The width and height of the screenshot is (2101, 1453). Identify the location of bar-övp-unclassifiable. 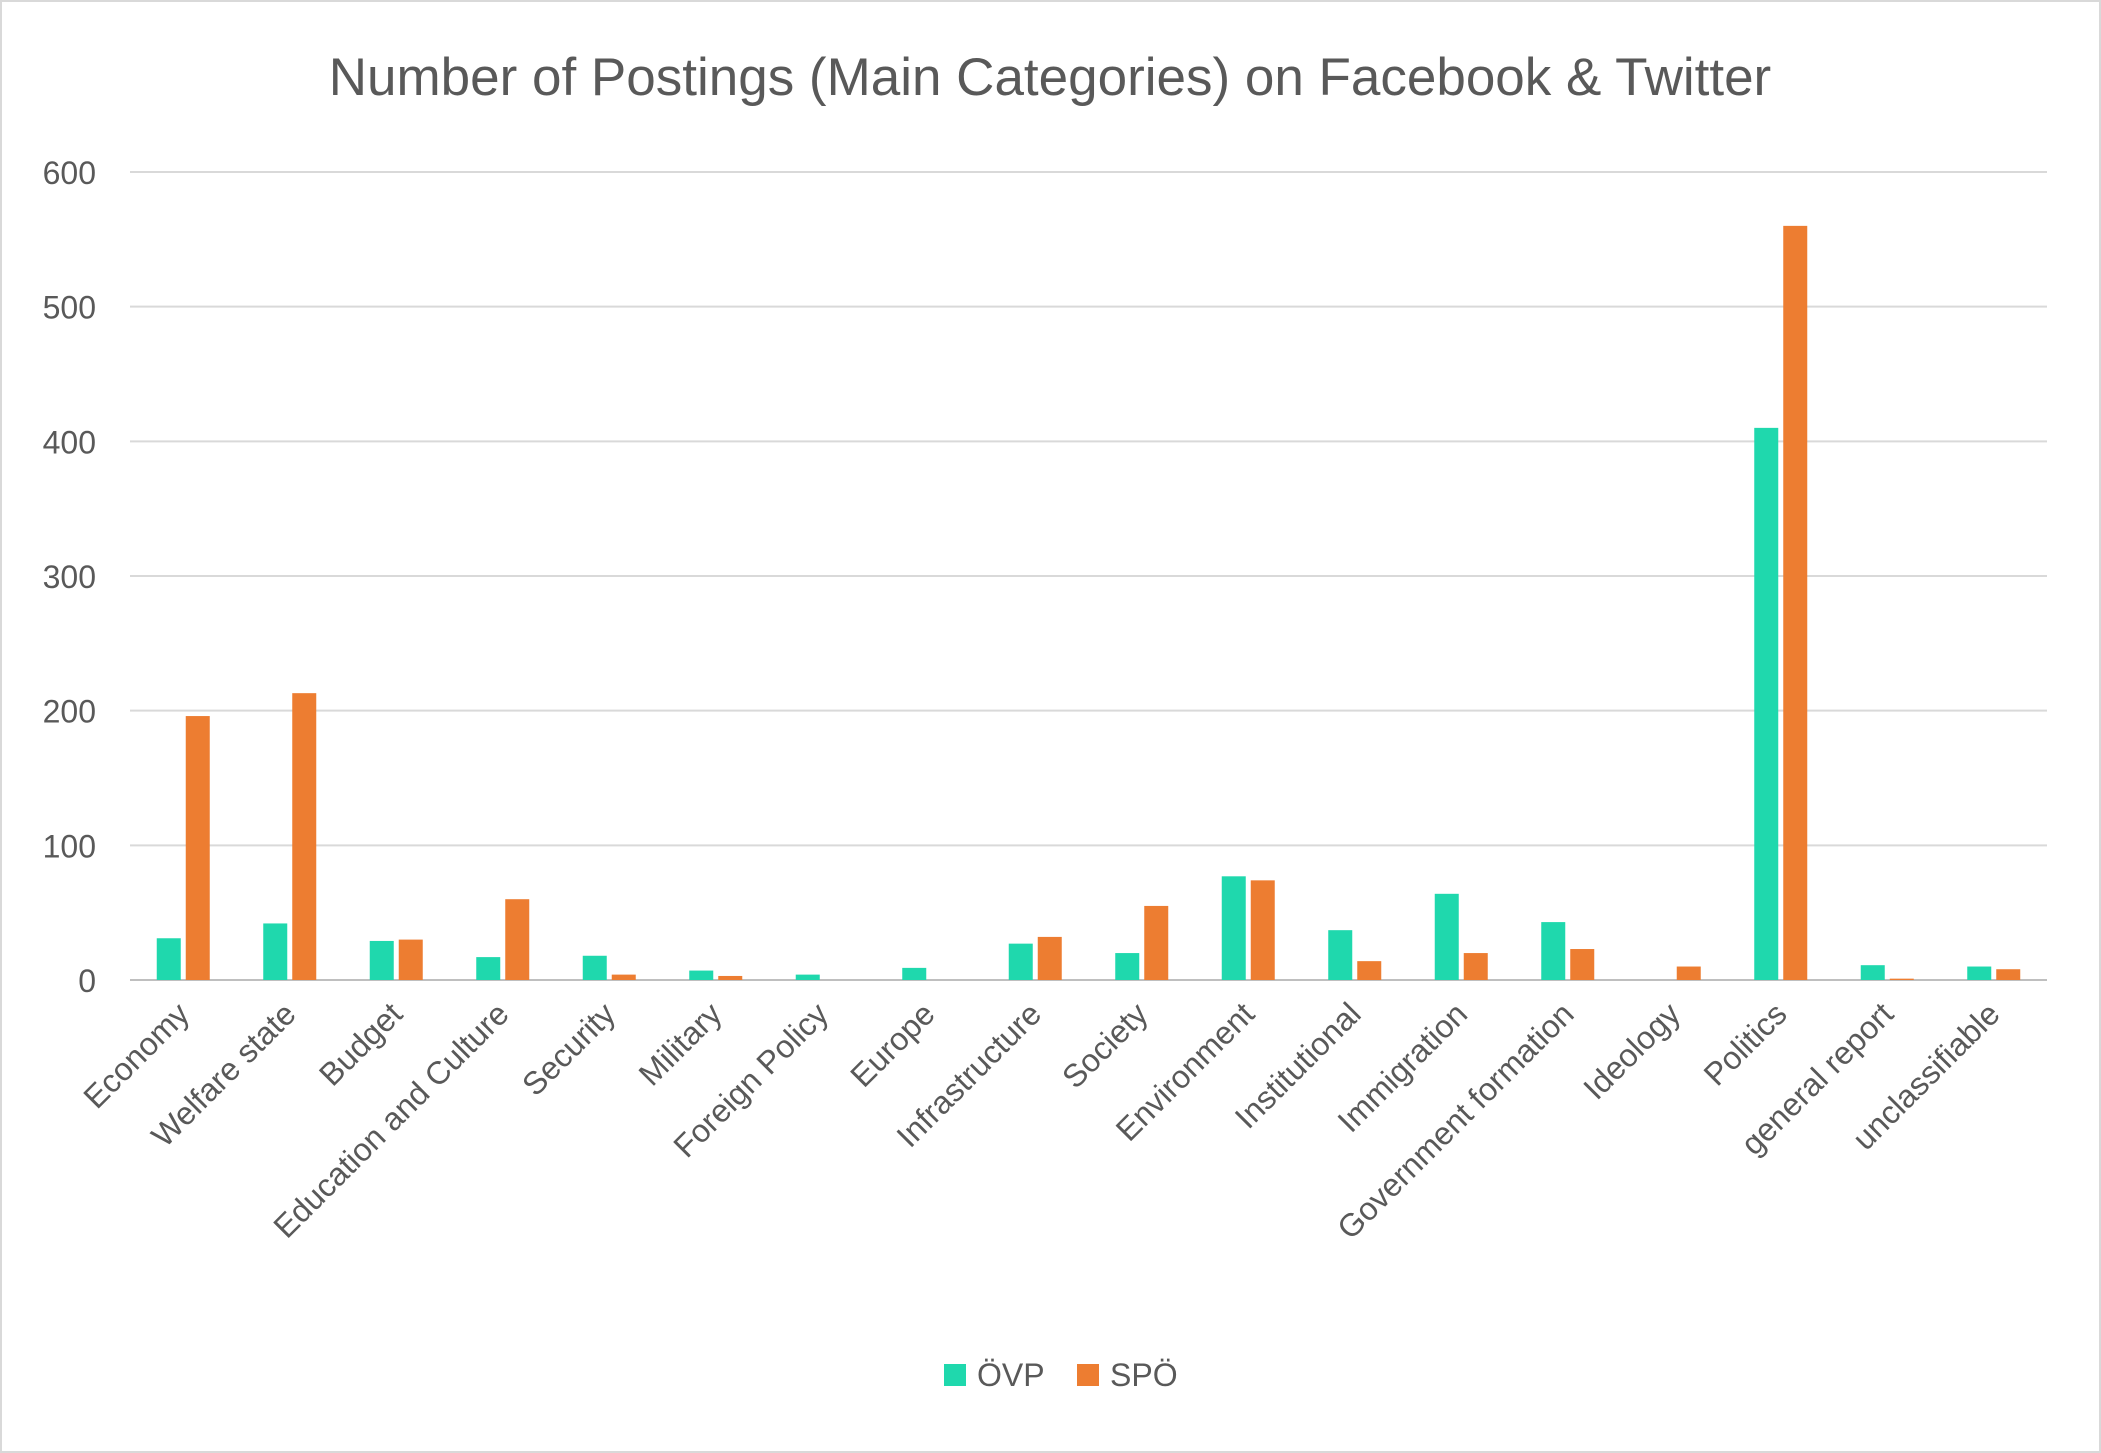
(1979, 973).